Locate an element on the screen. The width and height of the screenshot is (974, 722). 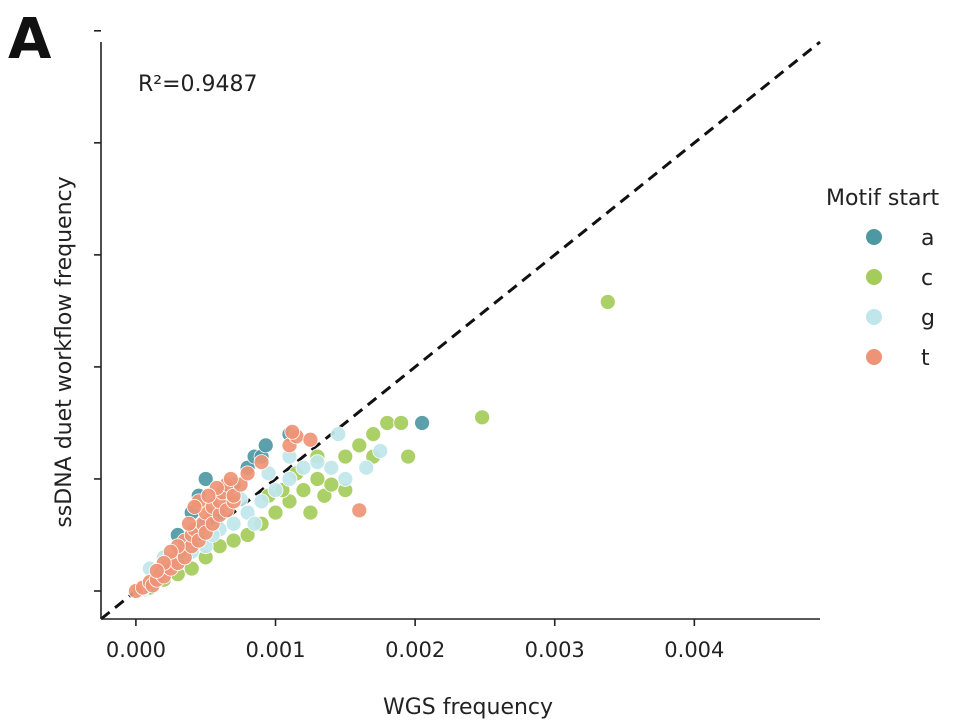
legend-item-g: g is located at coordinates (900, 318).